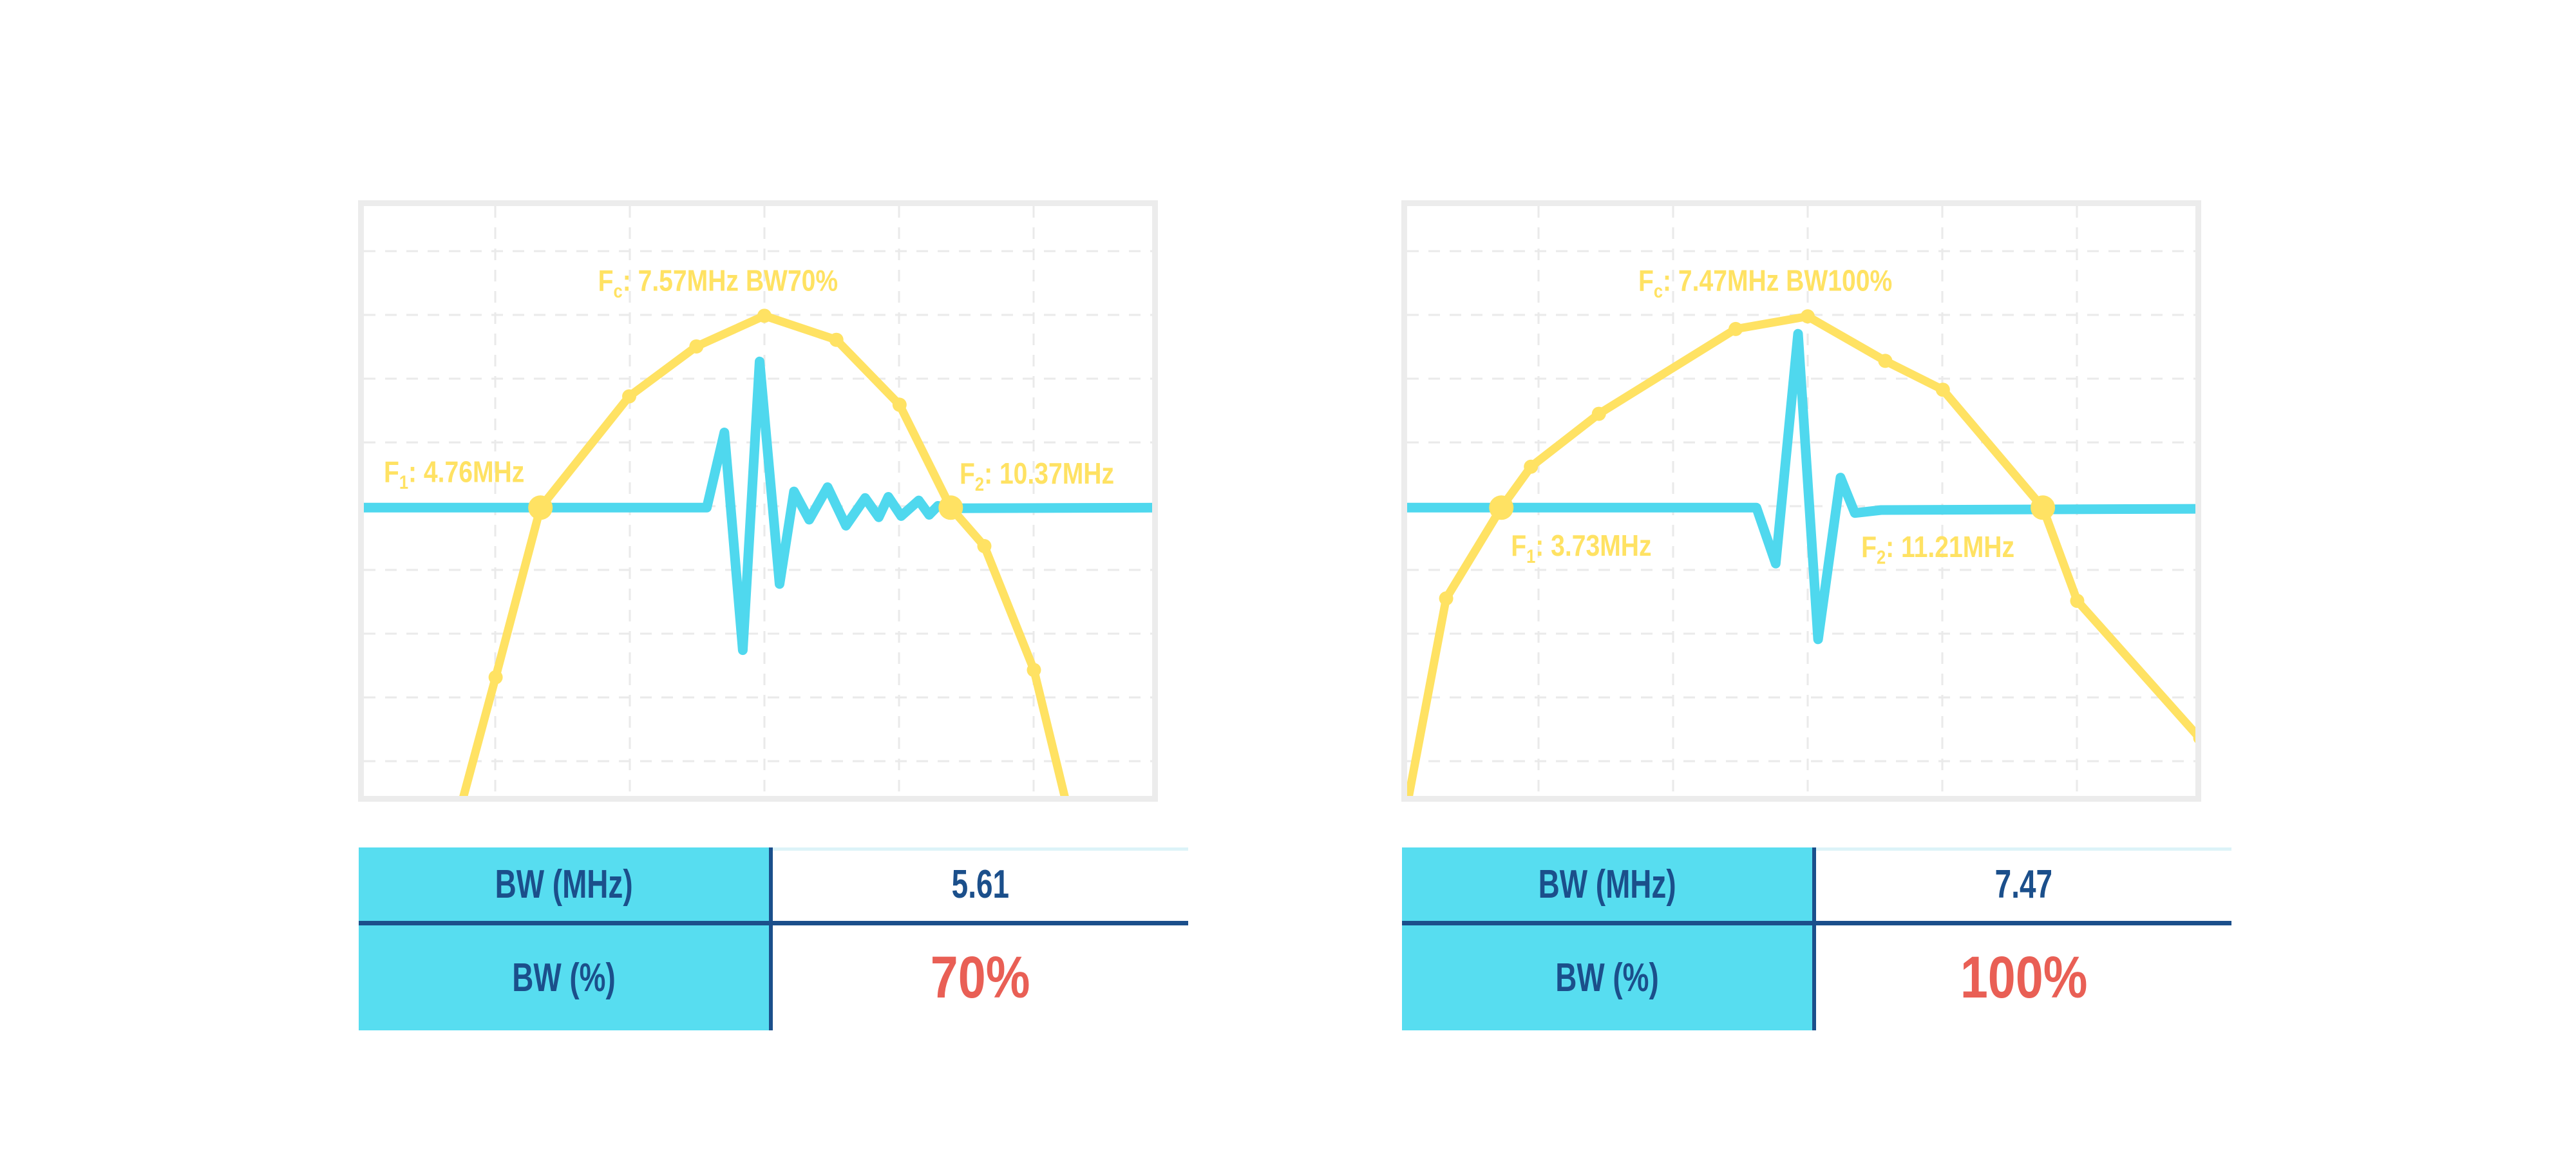 This screenshot has height=1154, width=2576. Describe the element at coordinates (1938, 549) in the screenshot. I see `f2-label: F2: 11.21MHz` at that location.